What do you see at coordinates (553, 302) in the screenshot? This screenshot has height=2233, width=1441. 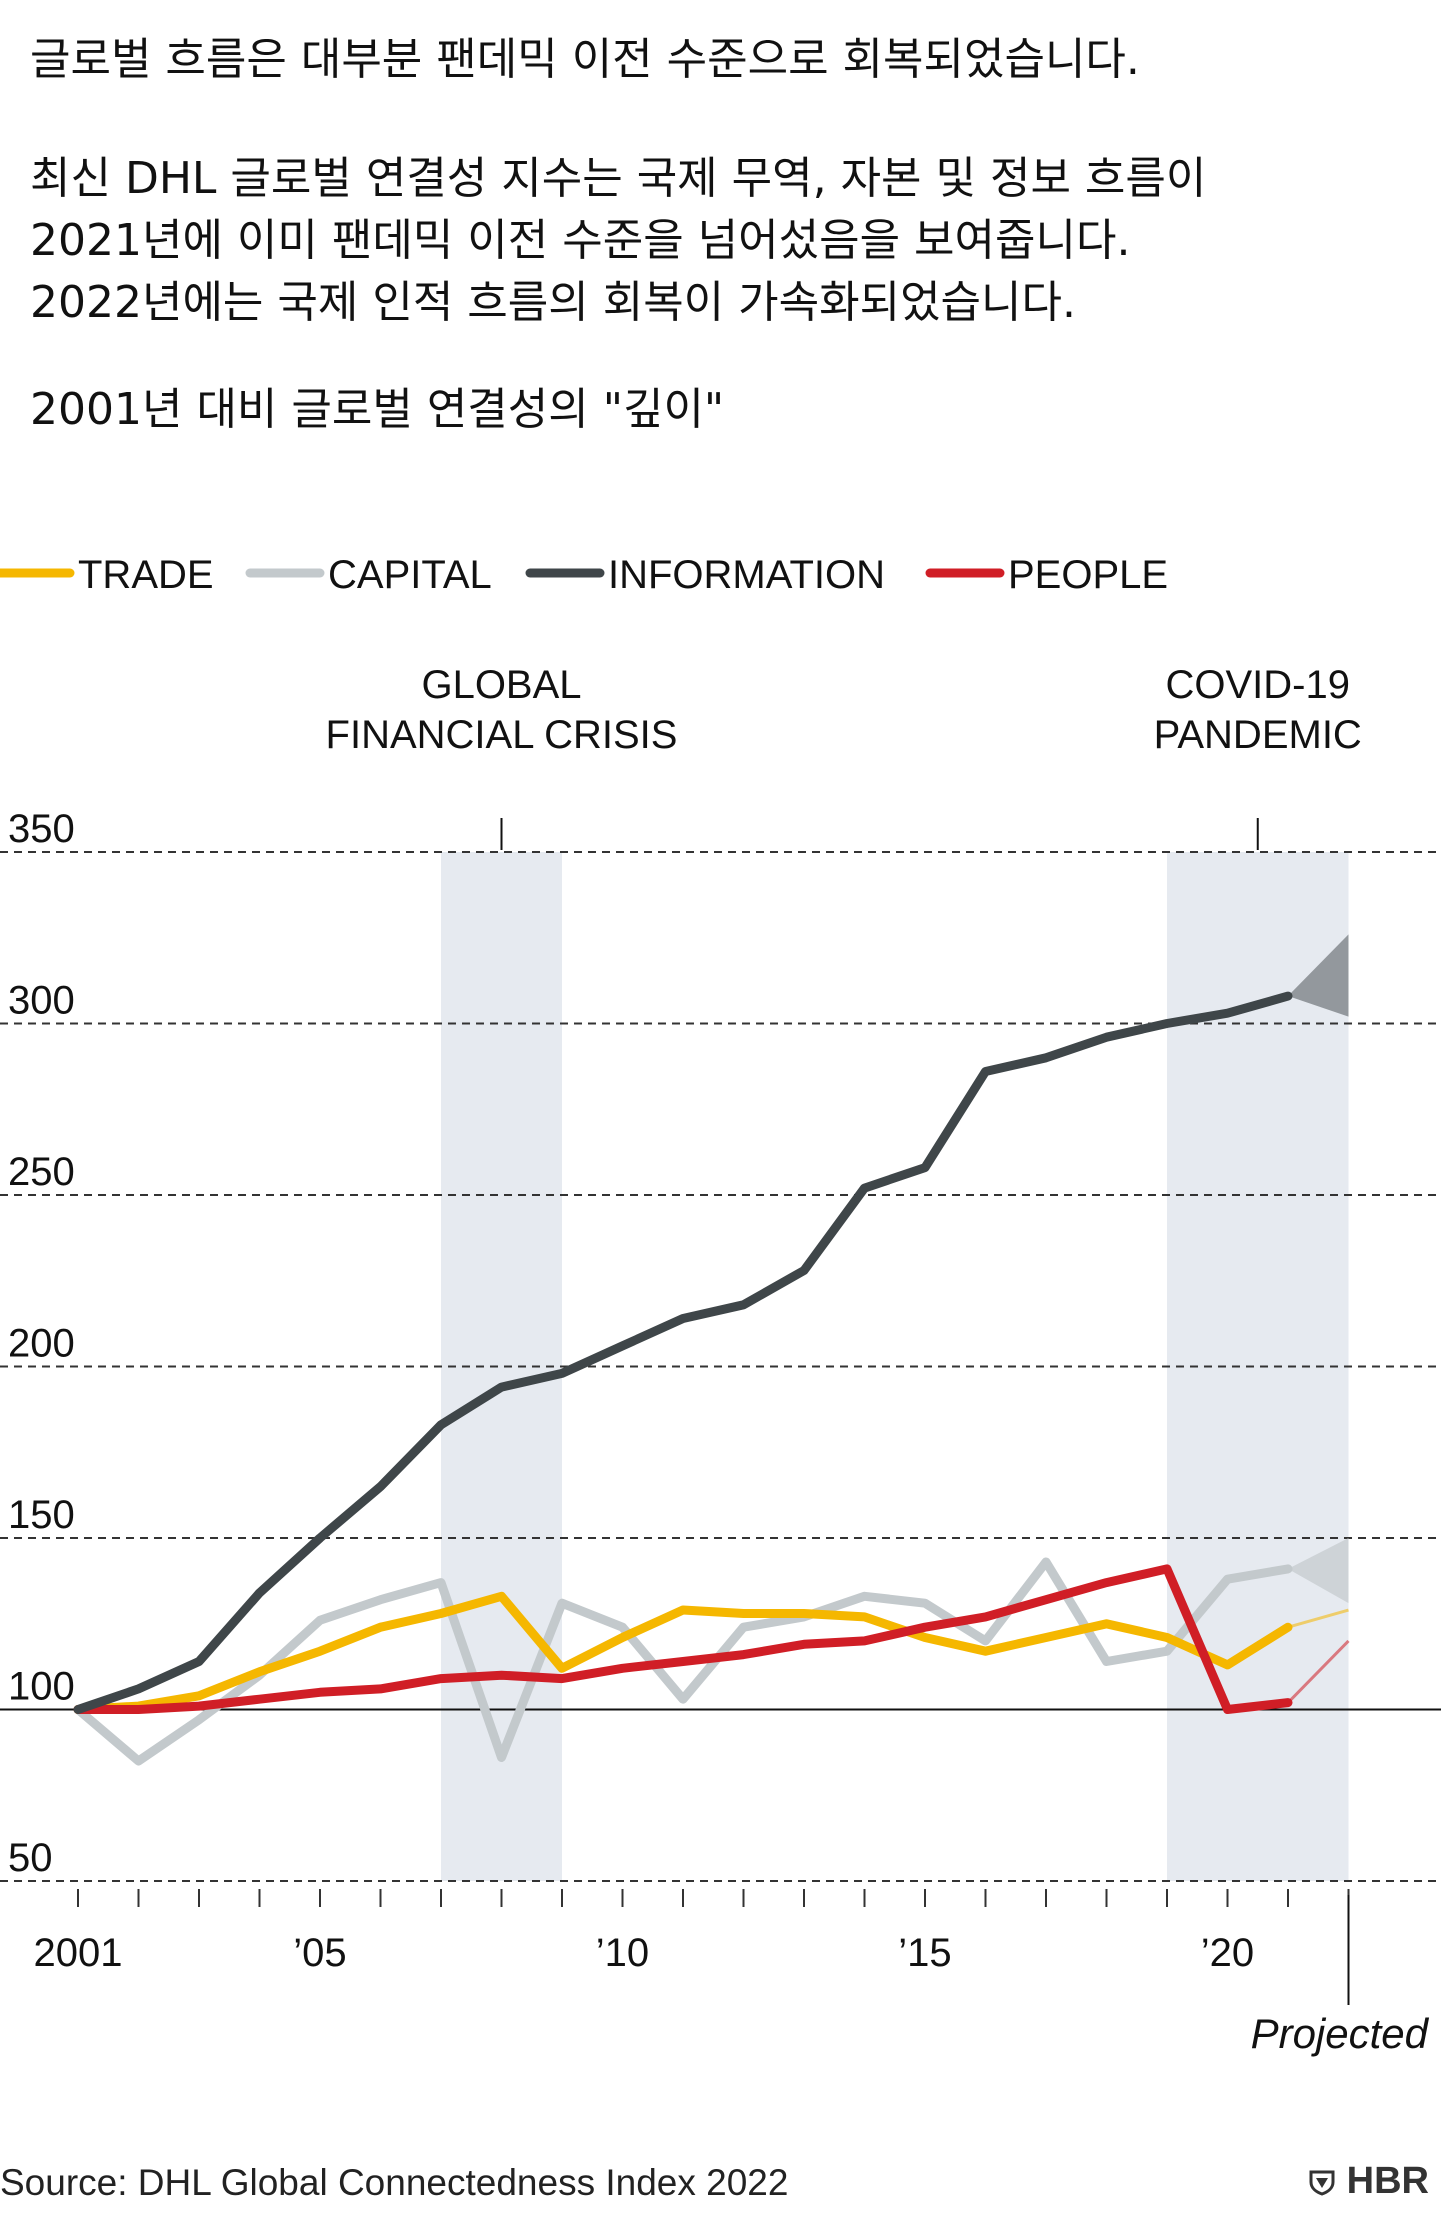 I see `subtitle-line: 2022년에는 국제 인적 흐름의 회복이 가속화되었습니다.` at bounding box center [553, 302].